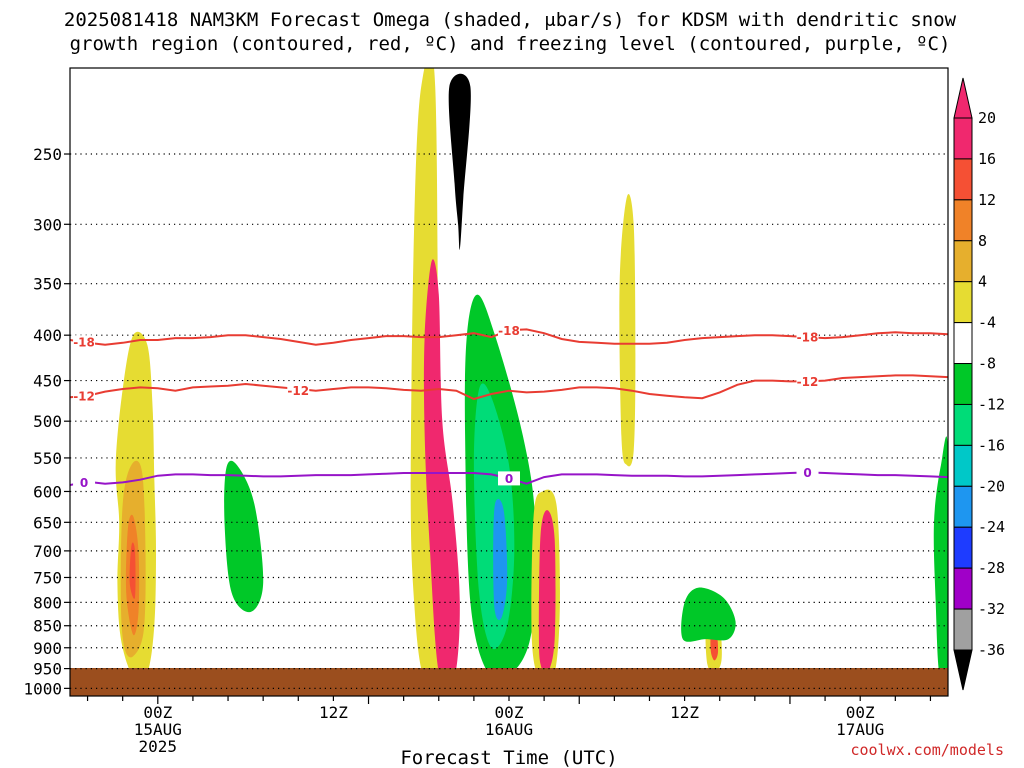 The image size is (1024, 768). Describe the element at coordinates (982, 282) in the screenshot. I see `colorbar-label-4: 4` at that location.